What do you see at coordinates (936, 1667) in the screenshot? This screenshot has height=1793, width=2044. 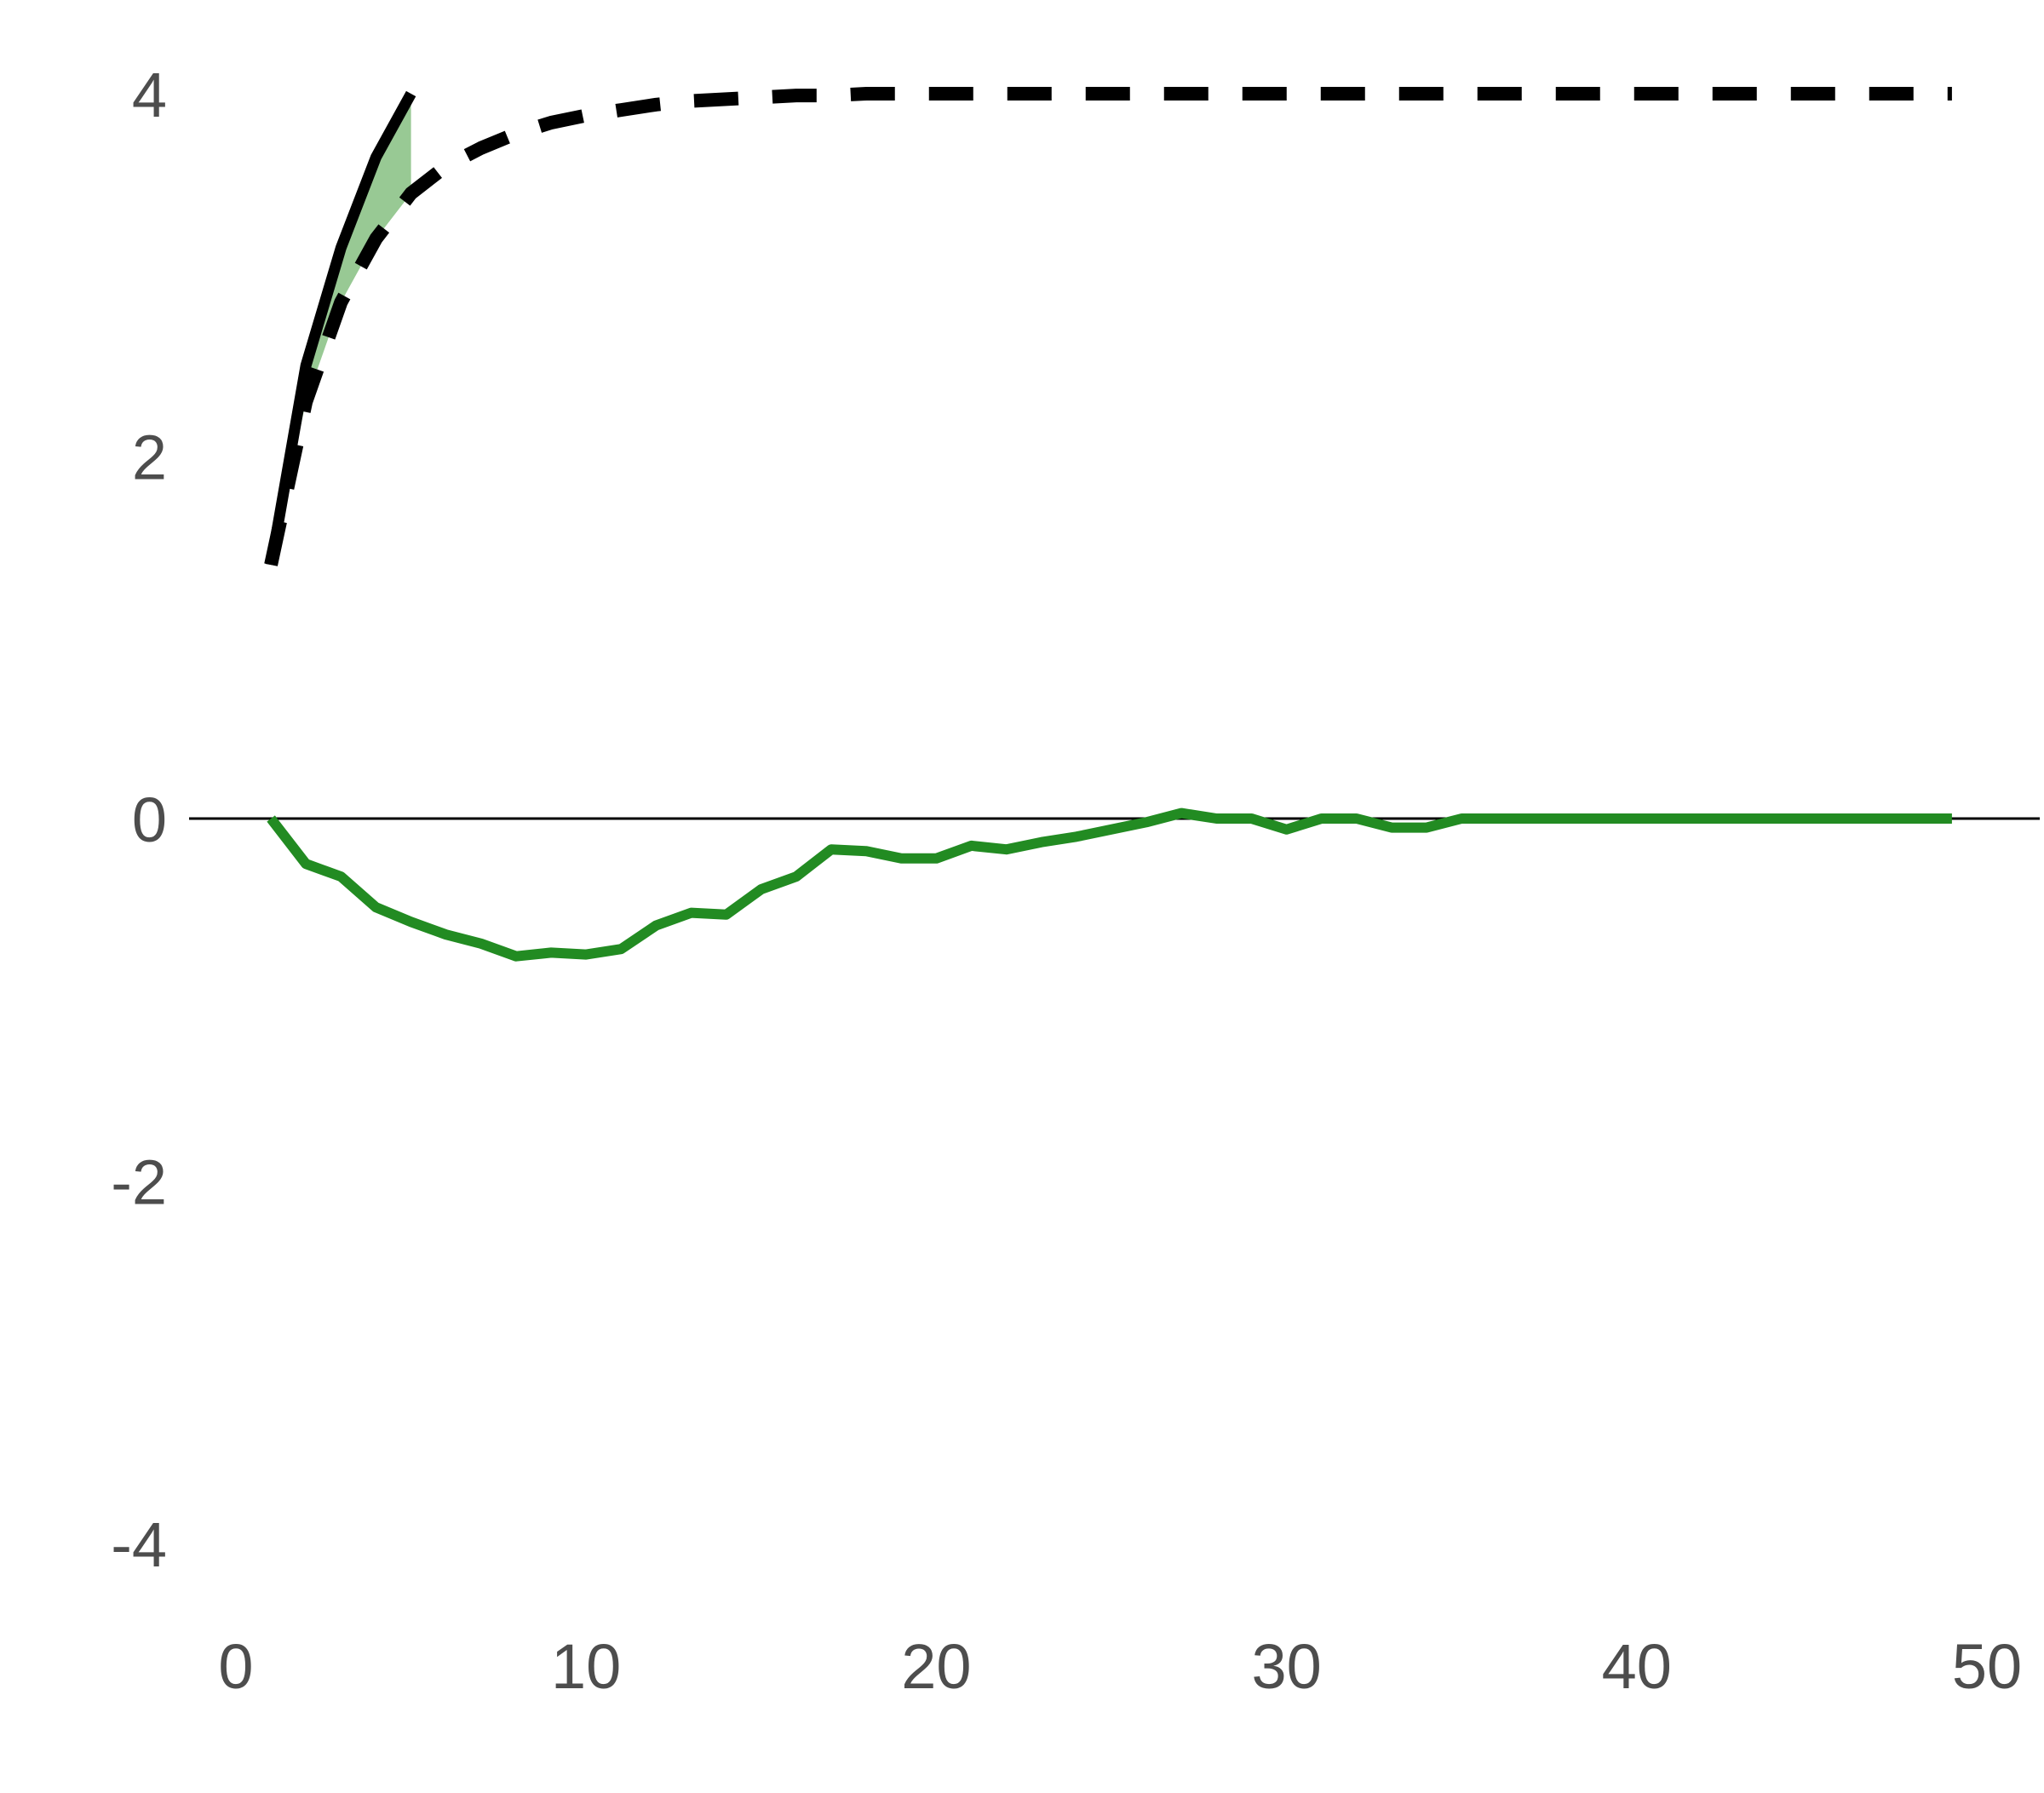 I see `x-tick-label: 20` at bounding box center [936, 1667].